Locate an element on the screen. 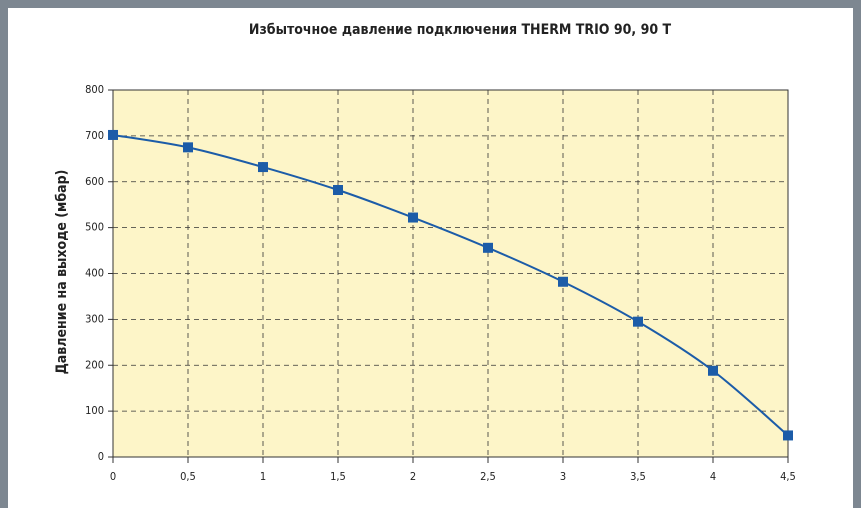  y-tick-label: 500 is located at coordinates (94, 227).